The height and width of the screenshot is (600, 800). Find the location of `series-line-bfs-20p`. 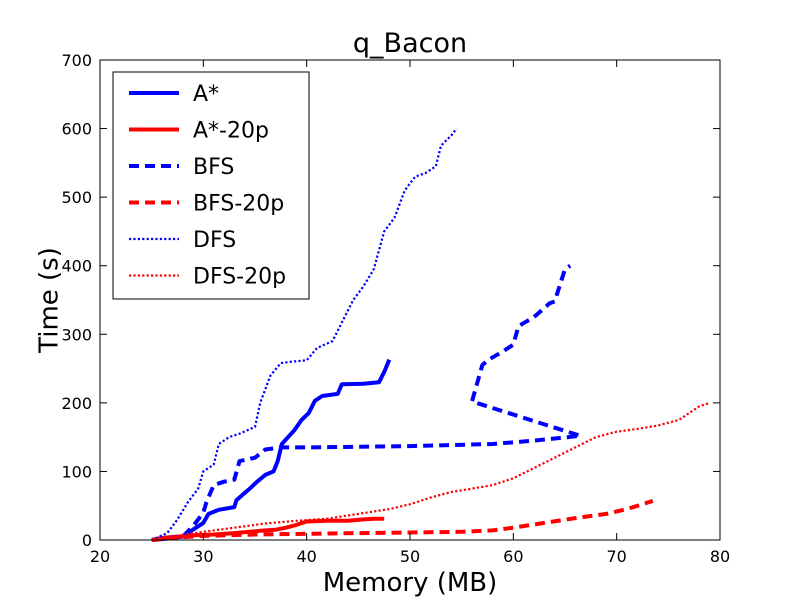

series-line-bfs-20p is located at coordinates (402, 520).